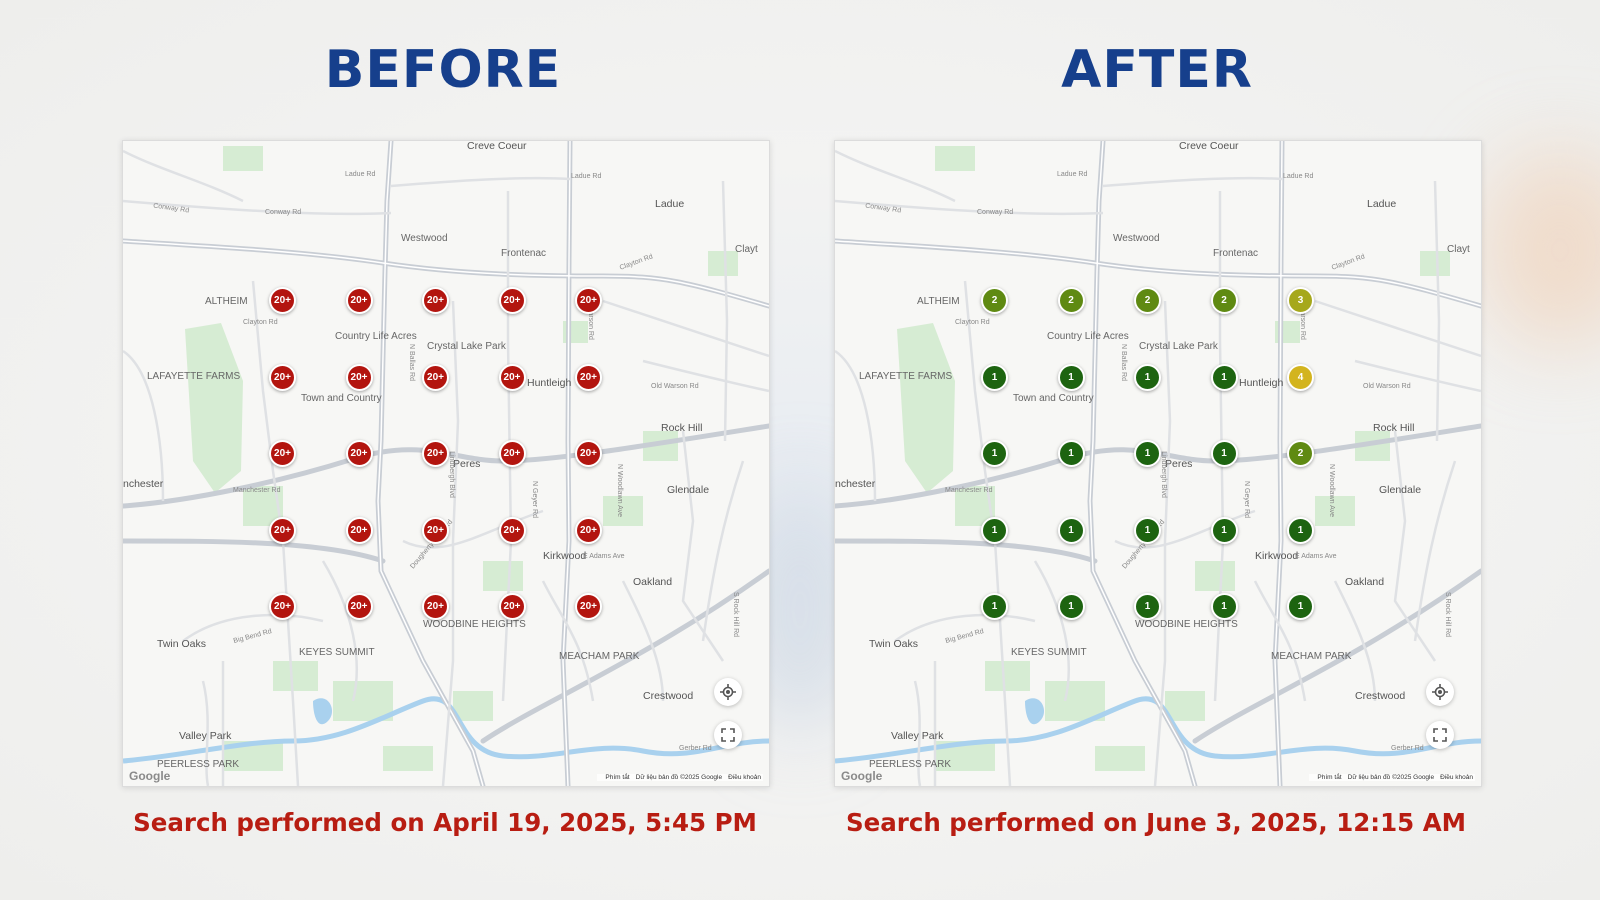 The width and height of the screenshot is (1600, 900). What do you see at coordinates (1088, 336) in the screenshot?
I see `place-label-country-life-acres: Country Life Acres` at bounding box center [1088, 336].